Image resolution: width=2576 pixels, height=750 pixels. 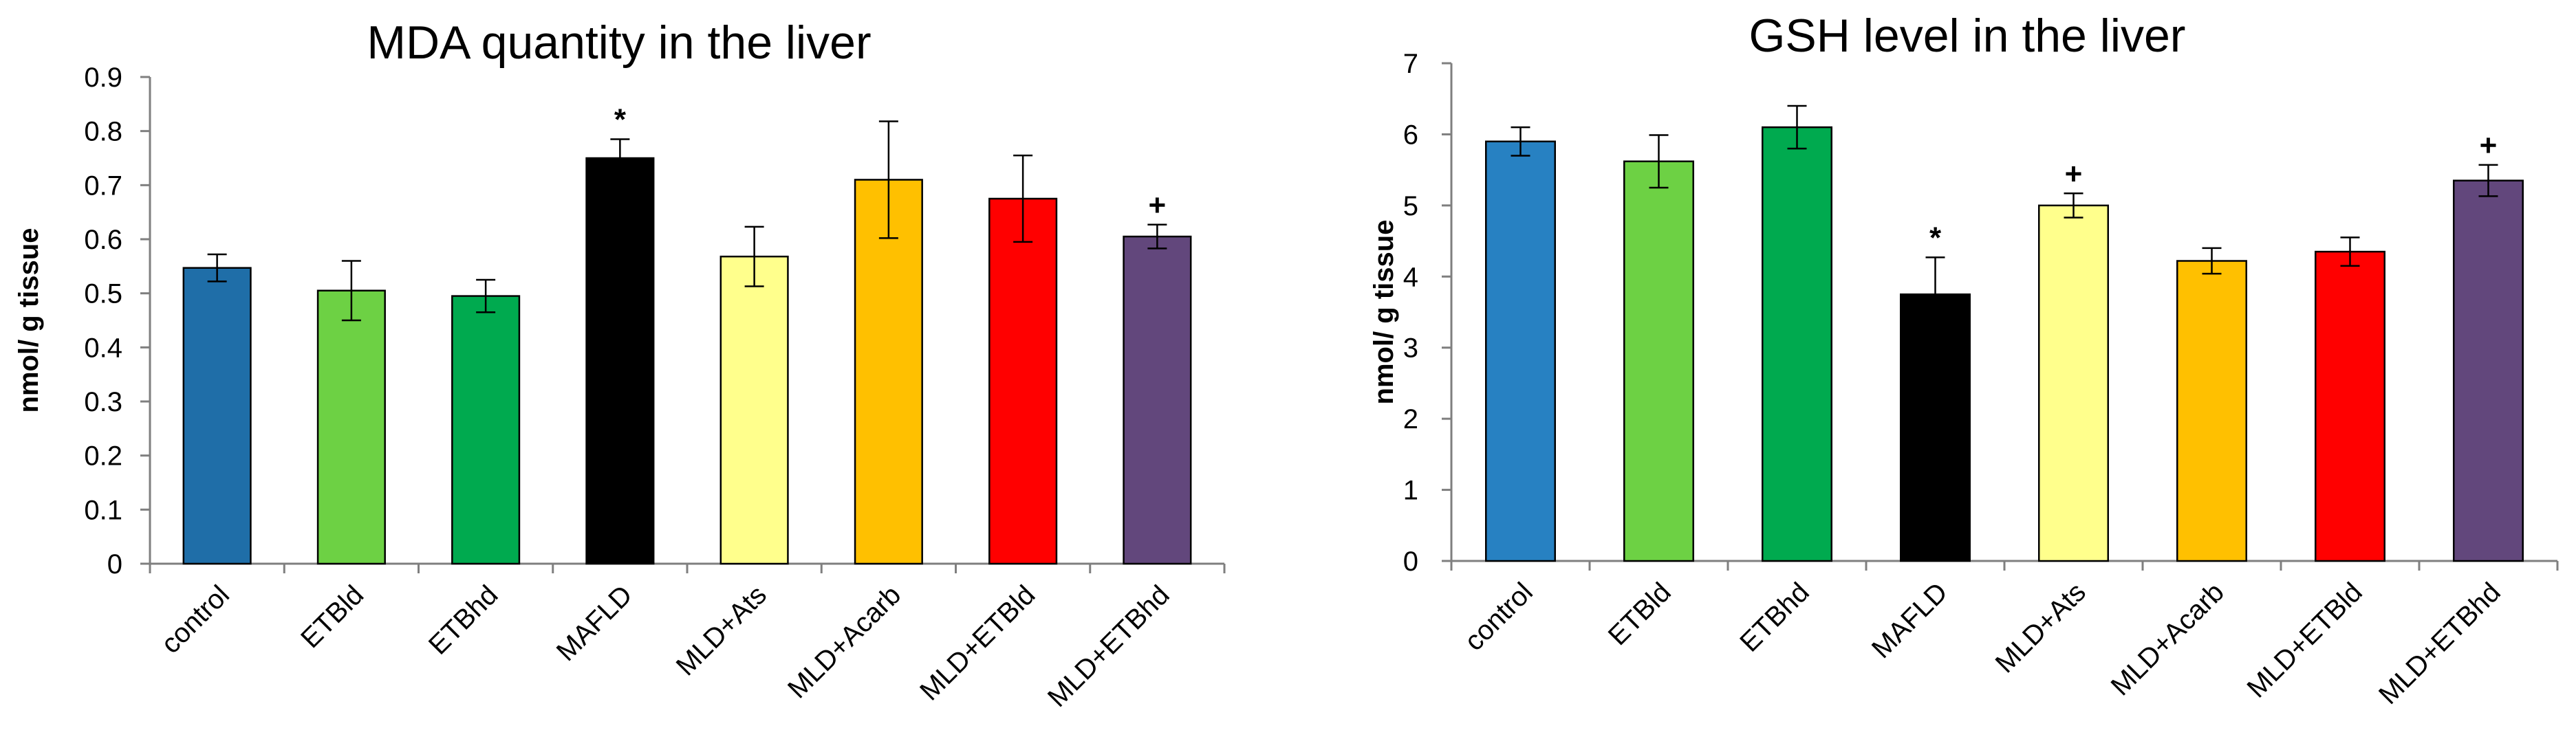 What do you see at coordinates (103, 185) in the screenshot?
I see `y-tick-label: 0.7` at bounding box center [103, 185].